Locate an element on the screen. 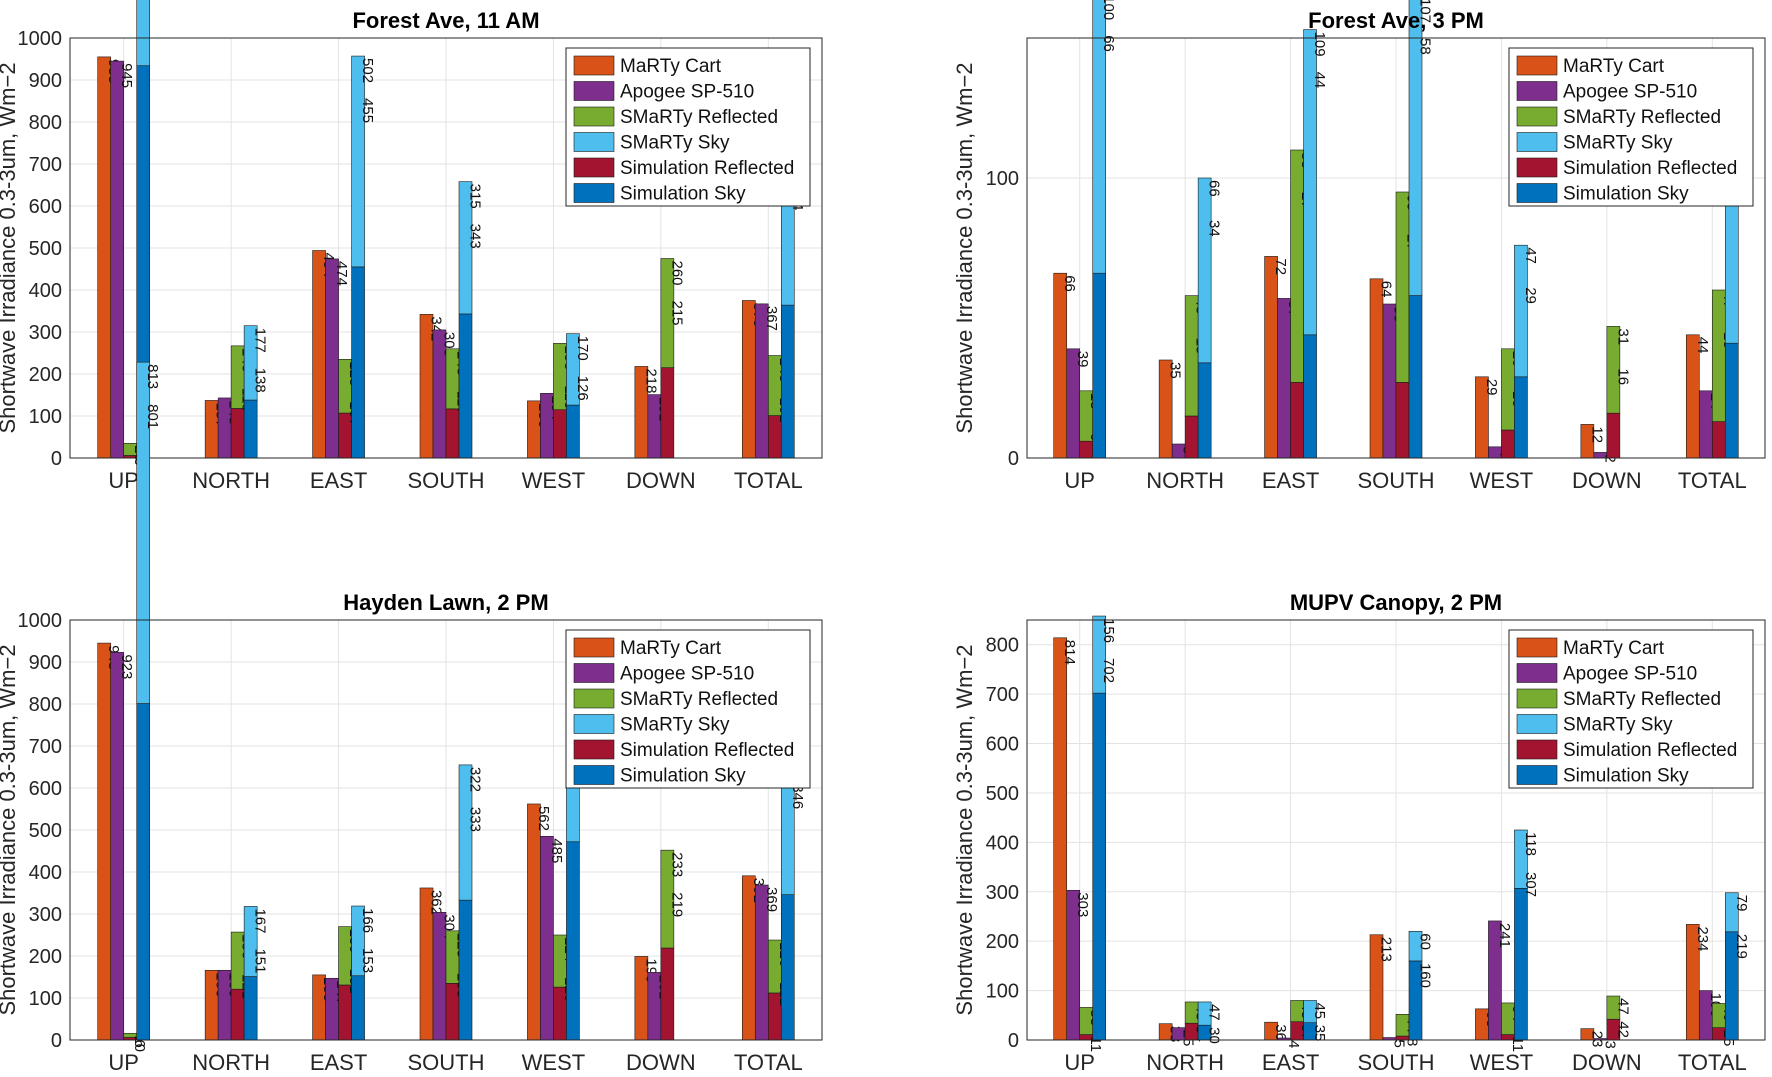 The height and width of the screenshot is (1077, 1772). data-label: 303 is located at coordinates (1082, 904).